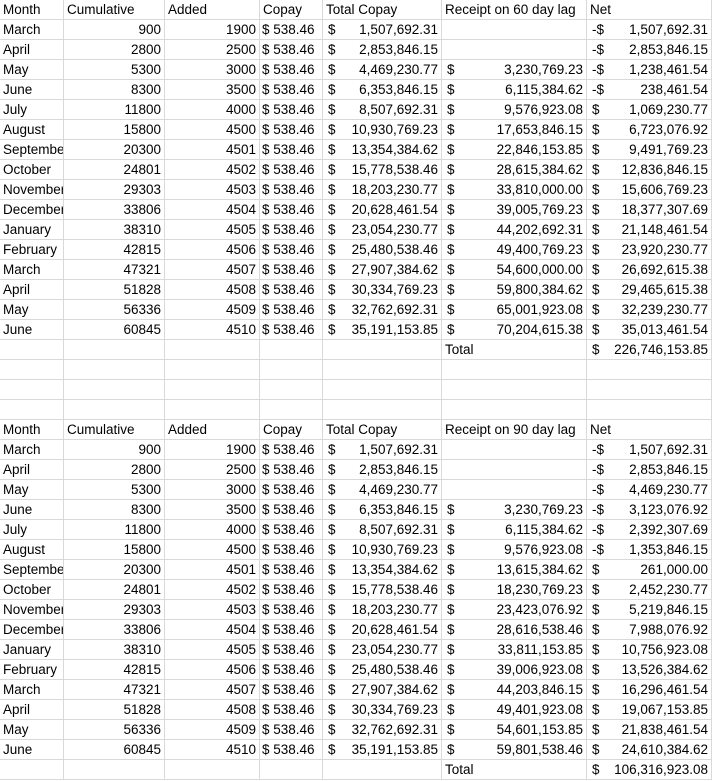 The height and width of the screenshot is (781, 712). What do you see at coordinates (382, 170) in the screenshot?
I see `total-copay-cell: $15,778,538.46` at bounding box center [382, 170].